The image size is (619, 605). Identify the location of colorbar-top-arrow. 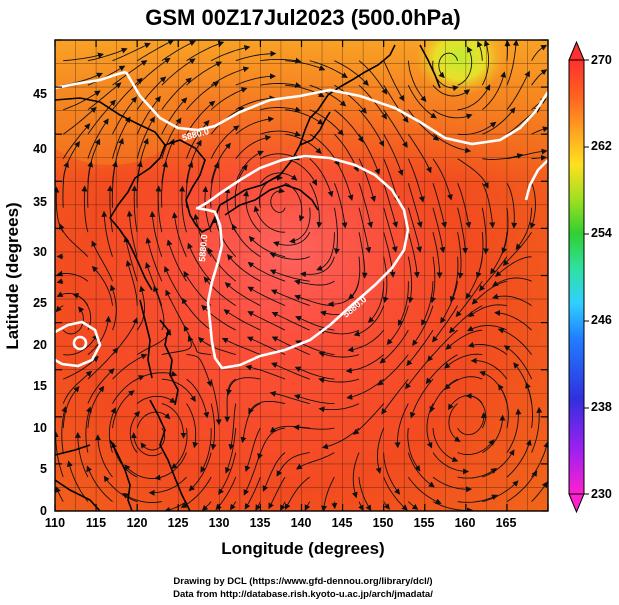
(576, 50).